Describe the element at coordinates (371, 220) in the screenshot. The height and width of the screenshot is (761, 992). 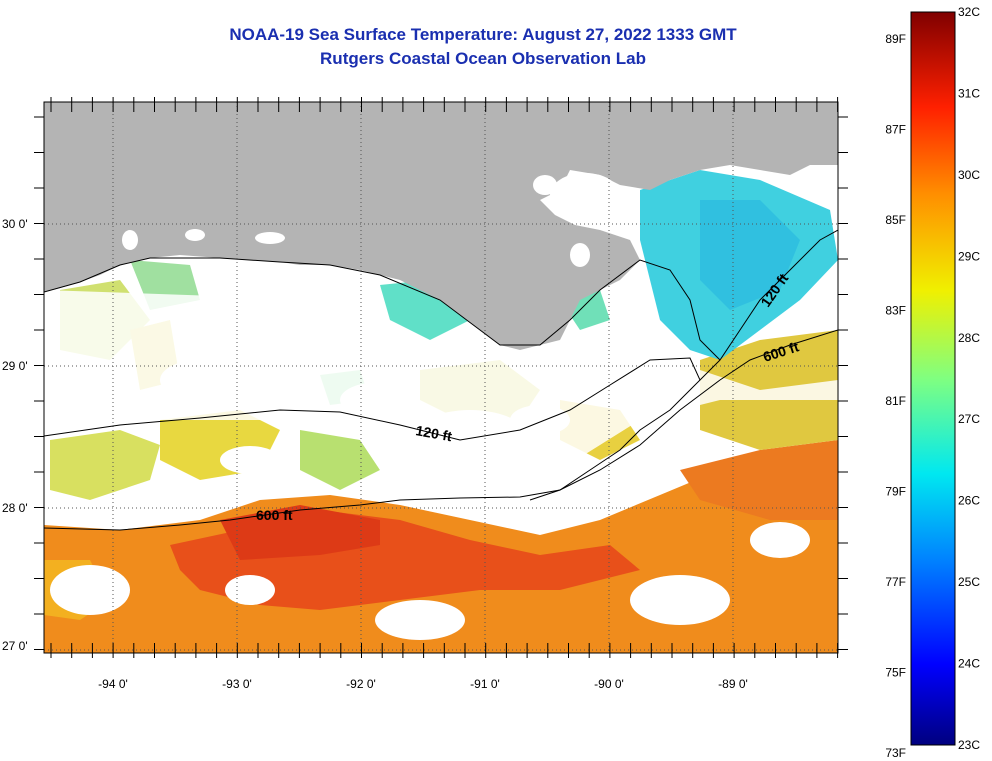
I see `lakes` at that location.